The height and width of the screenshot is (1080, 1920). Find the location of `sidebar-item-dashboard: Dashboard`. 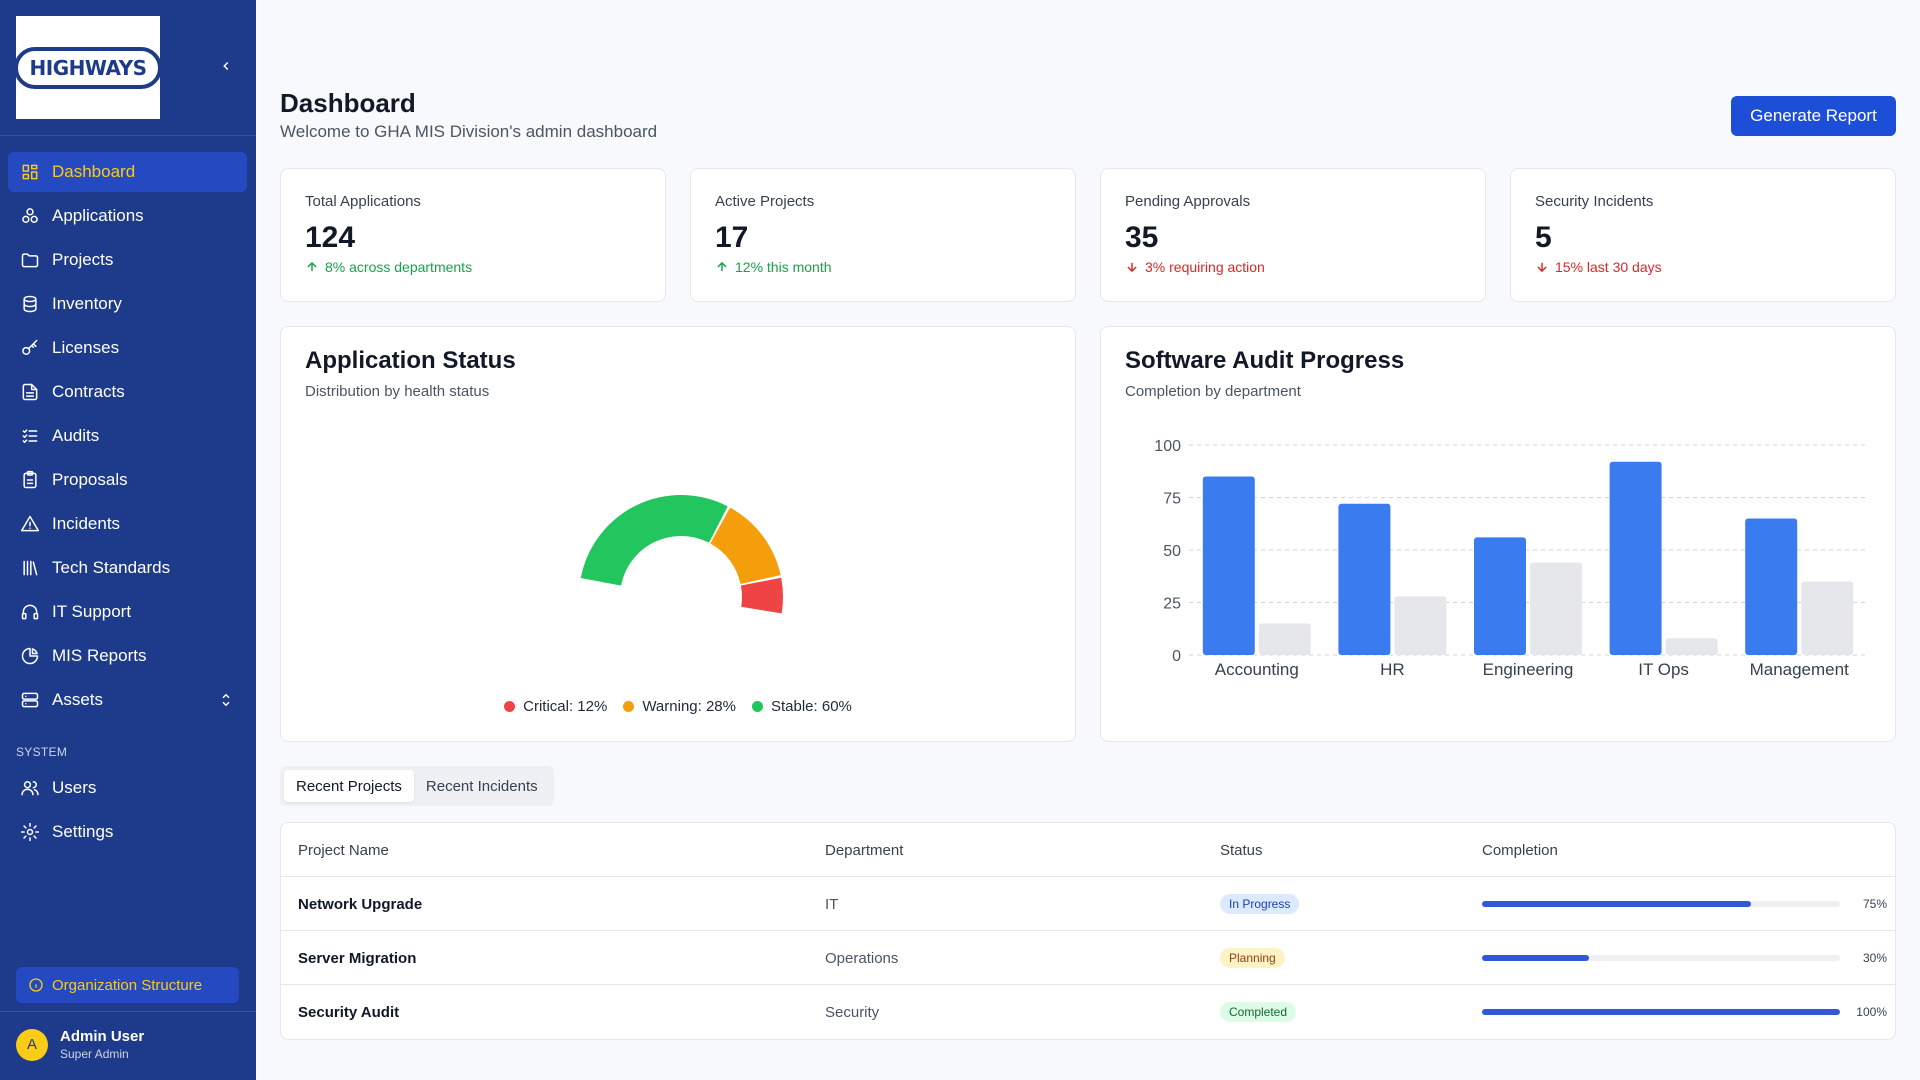

sidebar-item-dashboard: Dashboard is located at coordinates (127, 172).